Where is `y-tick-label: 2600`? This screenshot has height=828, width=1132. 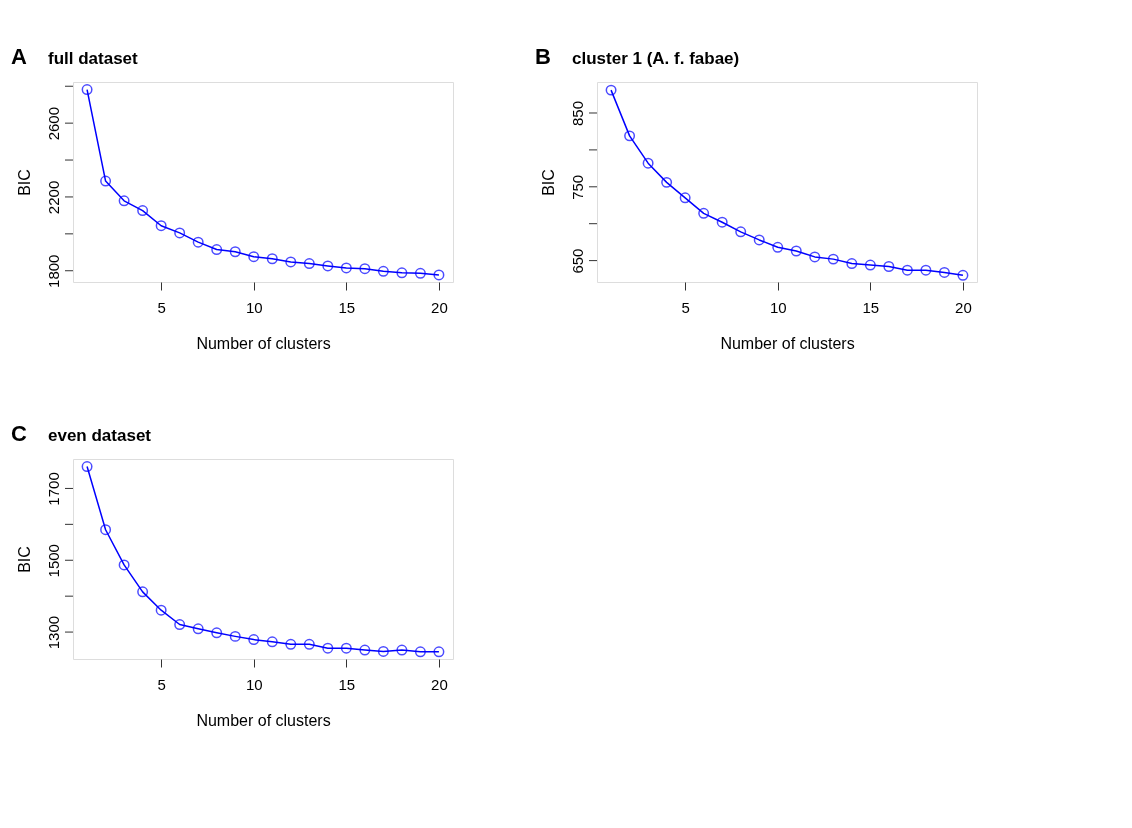 y-tick-label: 2600 is located at coordinates (53, 123).